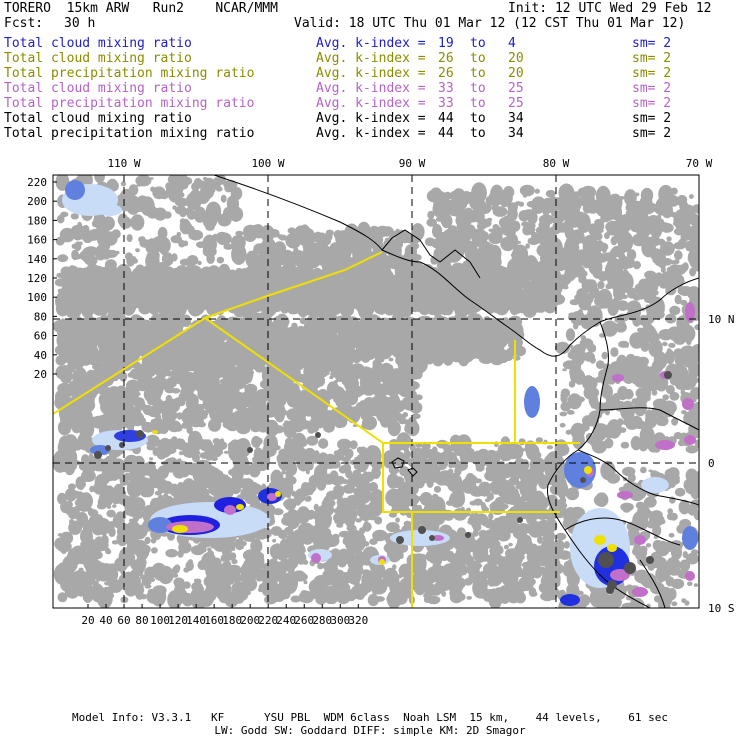 This screenshot has width=740, height=740. Describe the element at coordinates (446, 88) in the screenshot. I see `legend-from: 33` at that location.